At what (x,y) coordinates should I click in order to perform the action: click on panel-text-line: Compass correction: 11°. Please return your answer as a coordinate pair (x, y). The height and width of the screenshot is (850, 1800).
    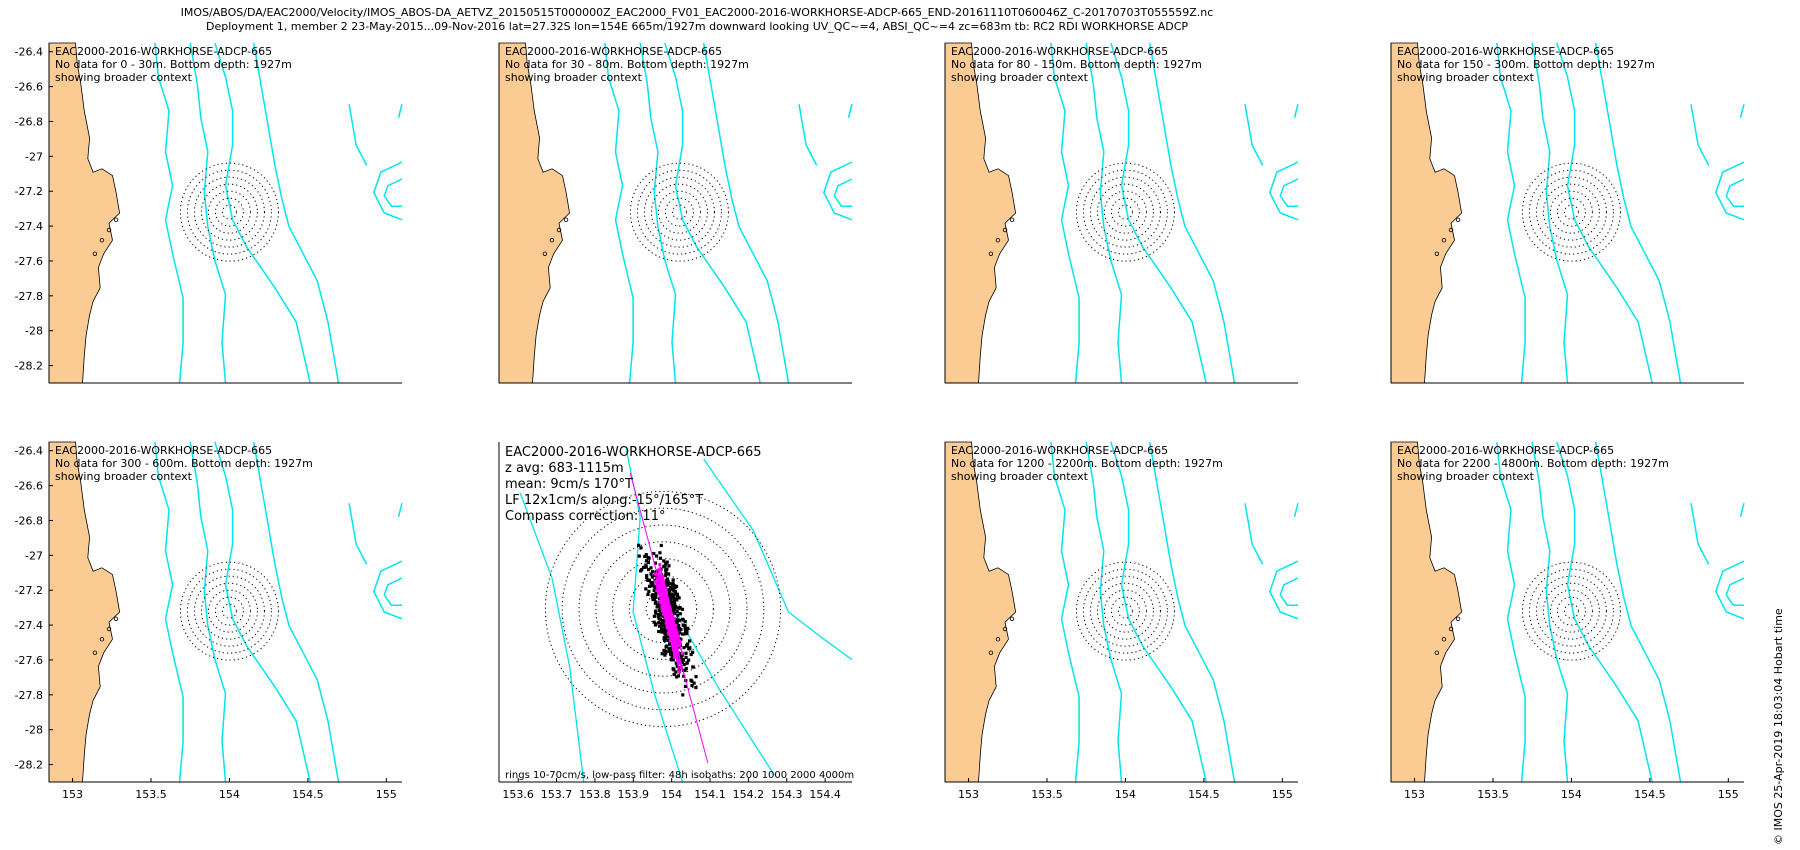
    Looking at the image, I should click on (585, 516).